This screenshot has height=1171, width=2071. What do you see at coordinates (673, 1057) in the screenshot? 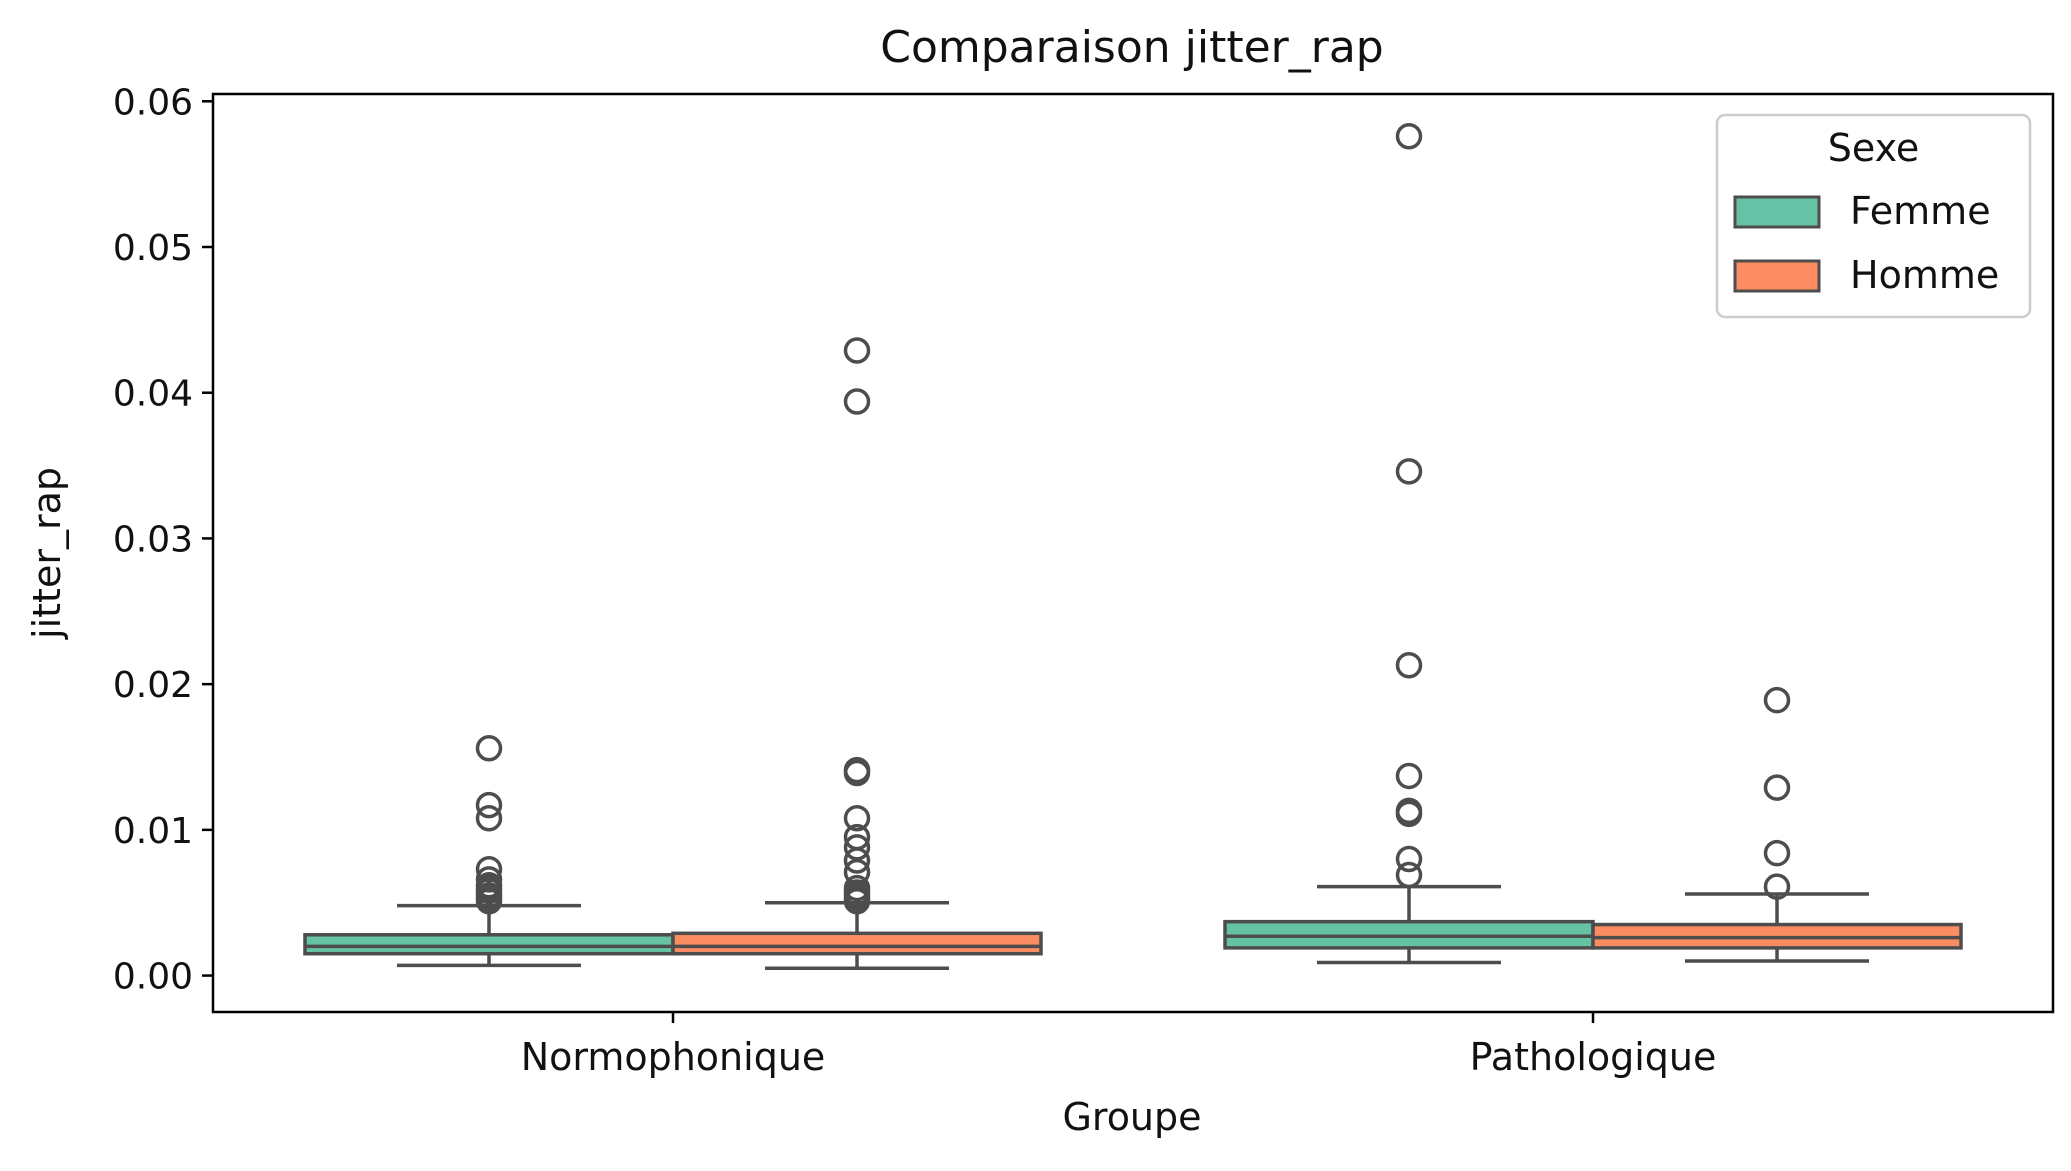
I see `x-tick-label: Normophonique` at bounding box center [673, 1057].